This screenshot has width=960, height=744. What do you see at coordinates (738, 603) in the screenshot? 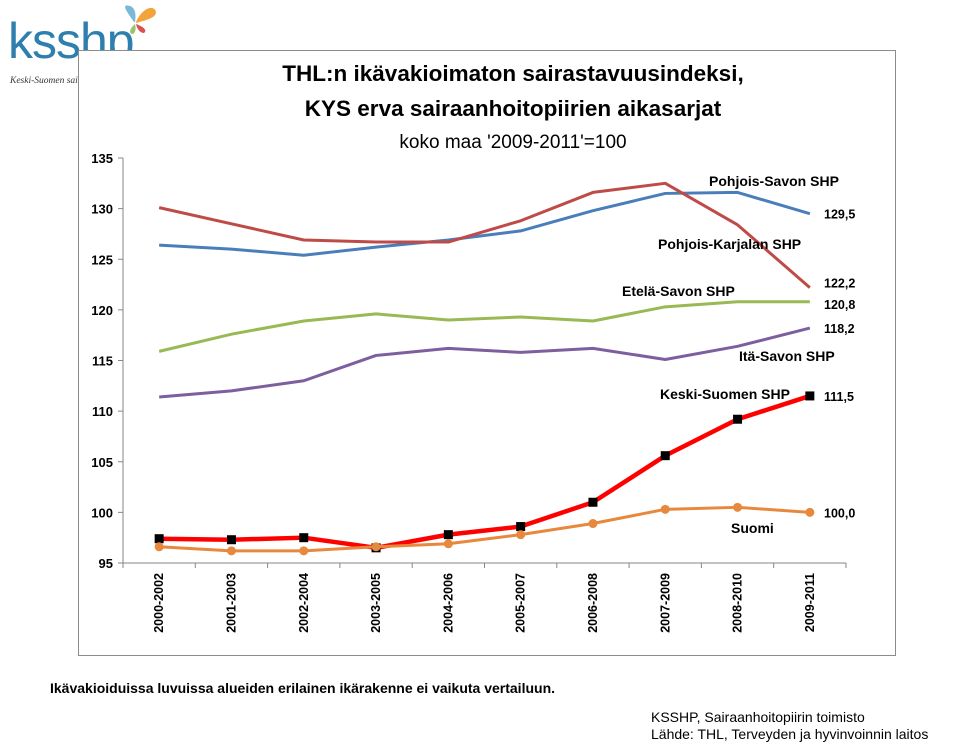
I see `x-tick-label: 2008-2010` at bounding box center [738, 603].